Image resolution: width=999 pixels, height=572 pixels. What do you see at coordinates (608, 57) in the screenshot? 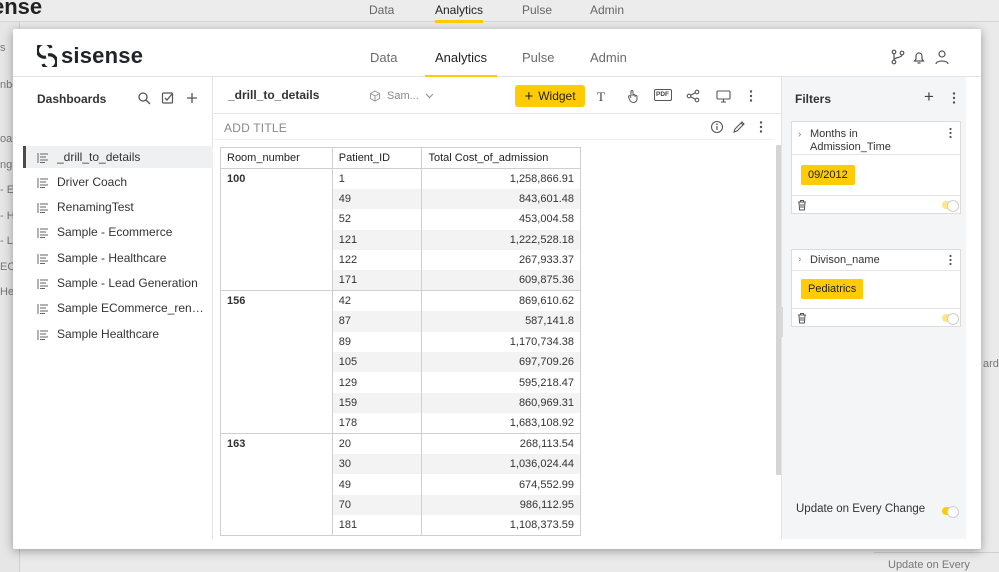
I see `nav-admin: Admin` at bounding box center [608, 57].